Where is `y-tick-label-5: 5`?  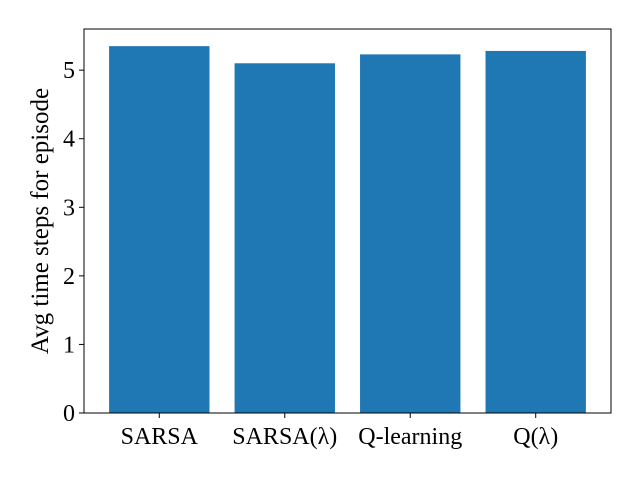 y-tick-label-5: 5 is located at coordinates (69, 71).